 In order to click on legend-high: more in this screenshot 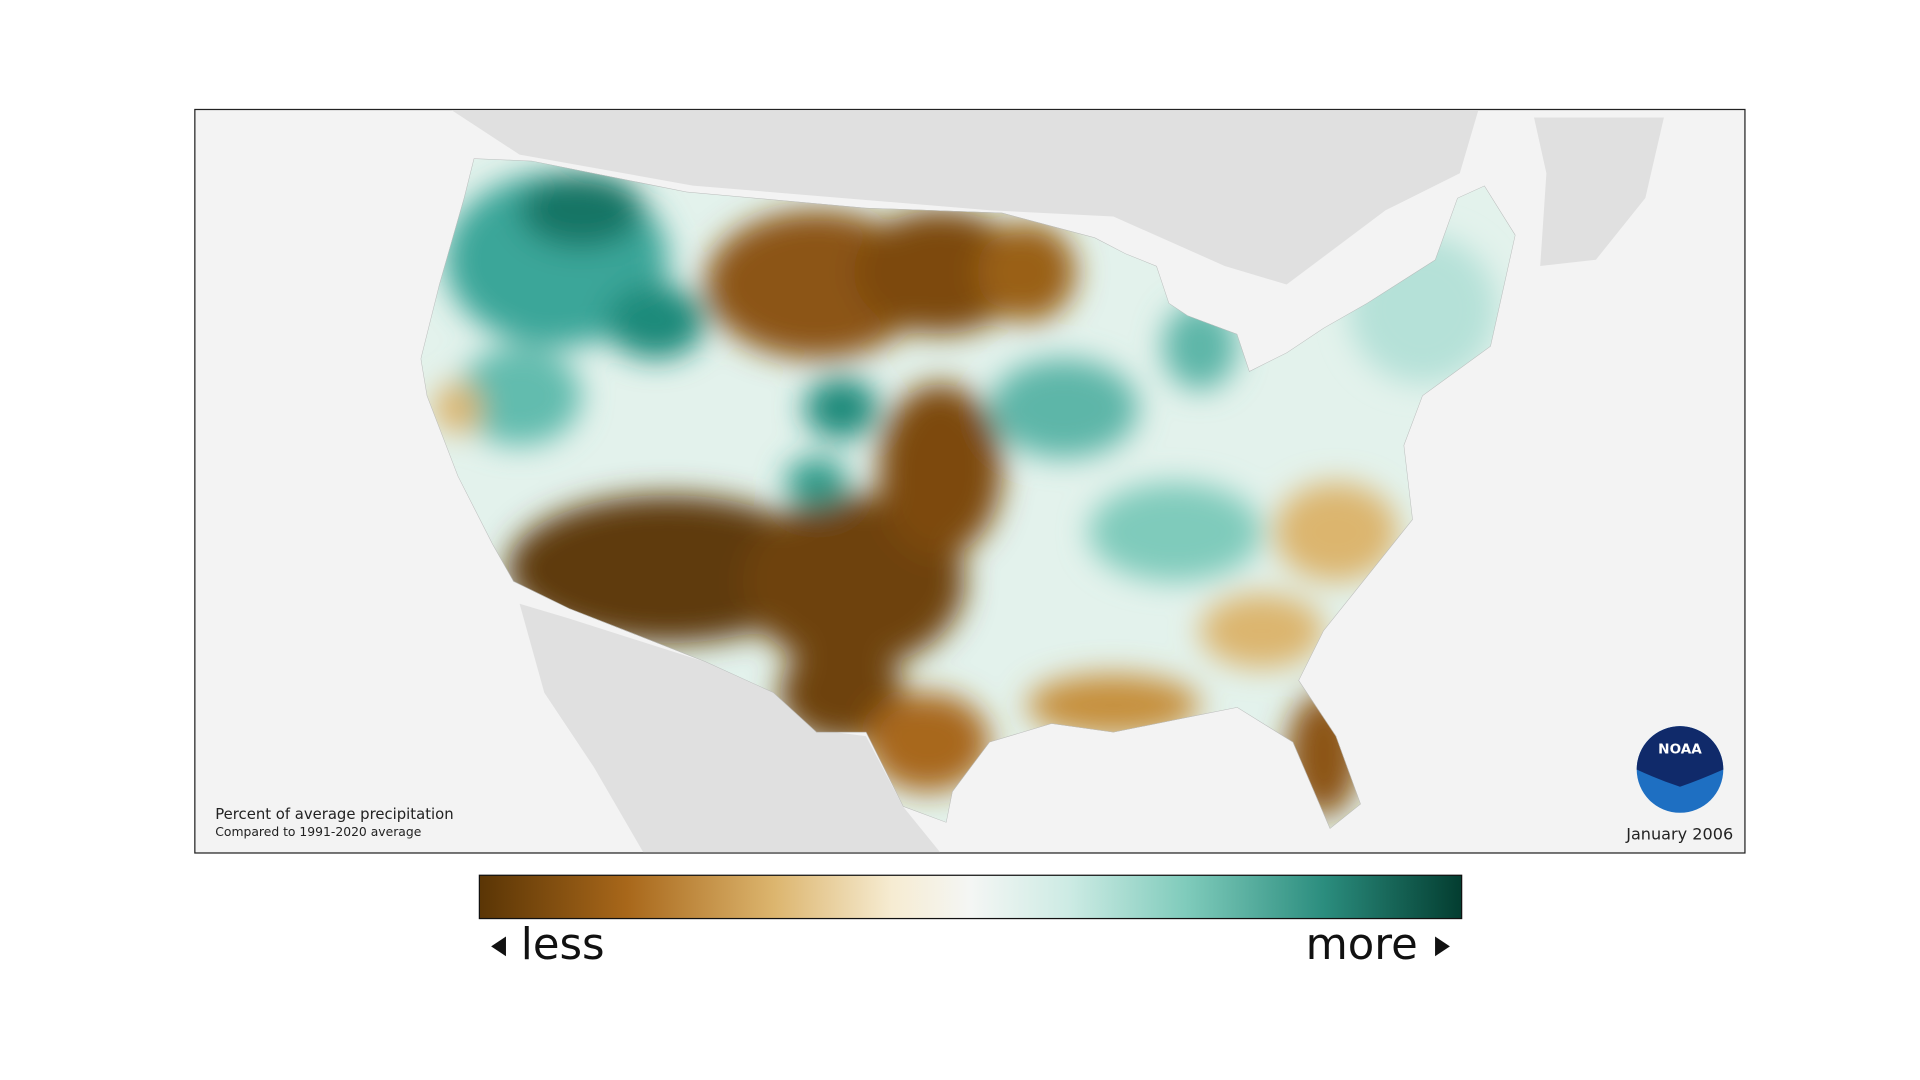, I will do `click(1362, 945)`.